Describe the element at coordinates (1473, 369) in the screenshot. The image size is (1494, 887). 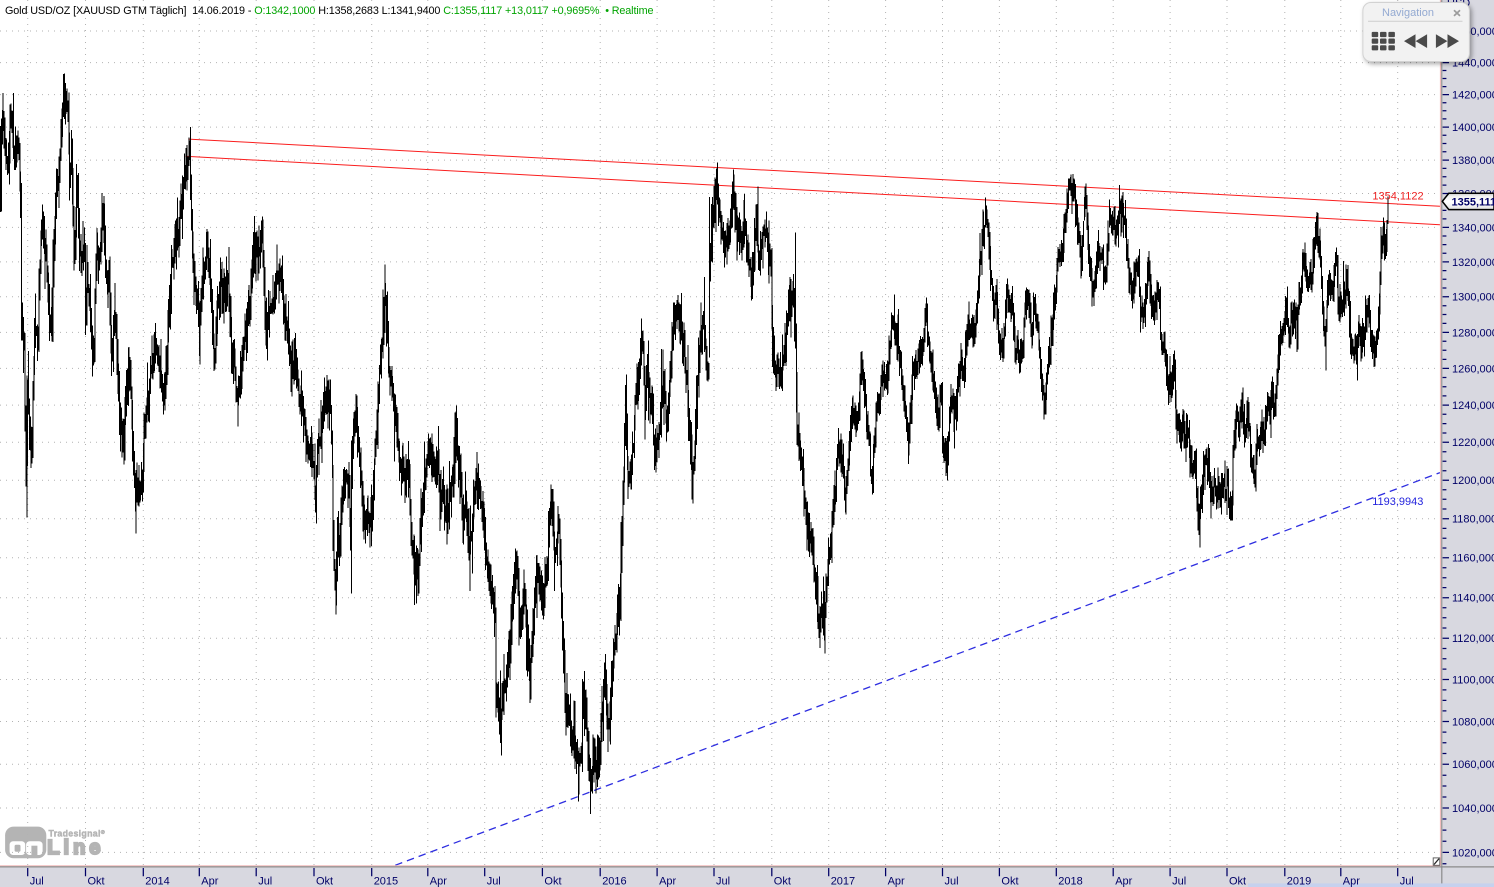
I see `svg-text: 1260,000` at that location.